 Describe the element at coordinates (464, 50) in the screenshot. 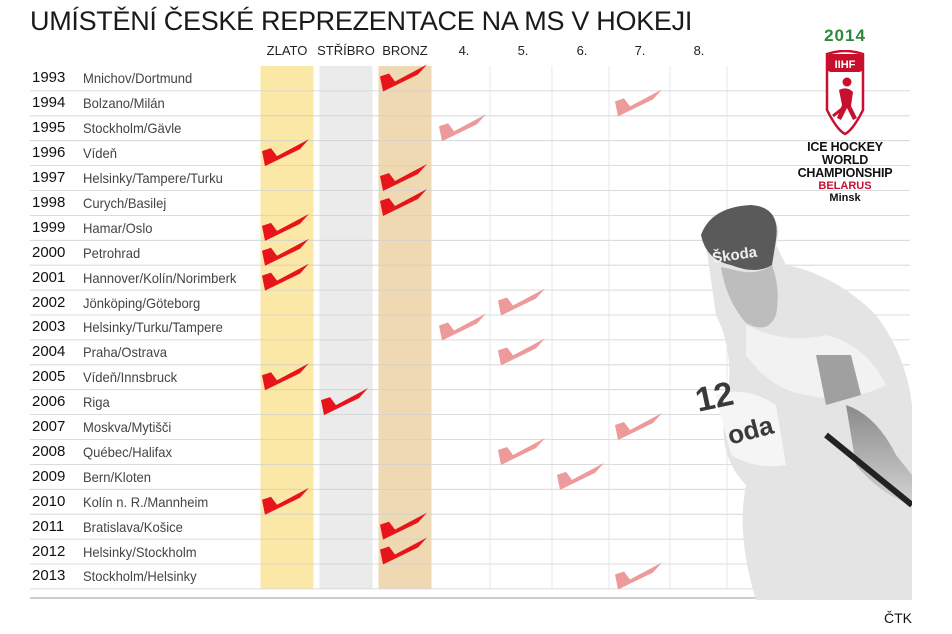

I see `column-header: 4.` at that location.